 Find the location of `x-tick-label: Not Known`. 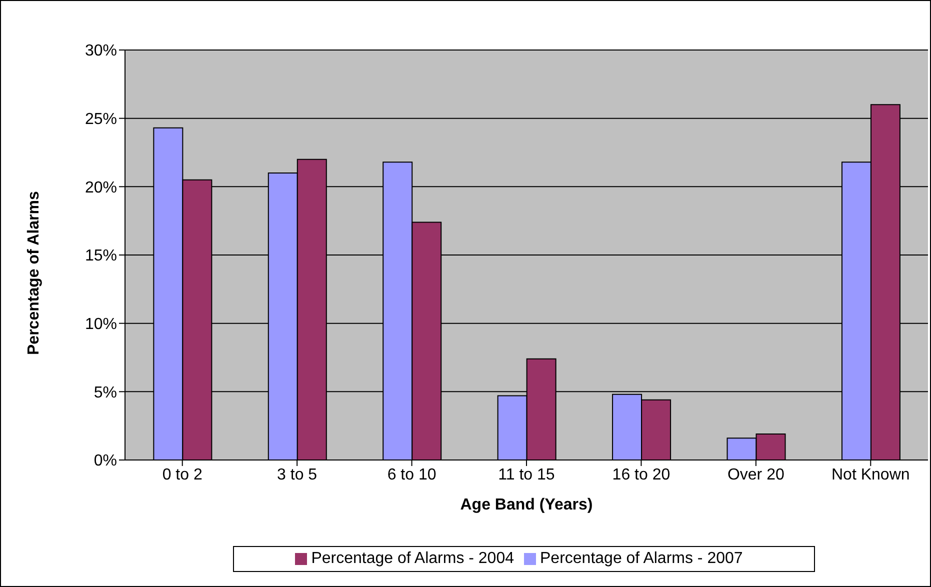

x-tick-label: Not Known is located at coordinates (871, 475).